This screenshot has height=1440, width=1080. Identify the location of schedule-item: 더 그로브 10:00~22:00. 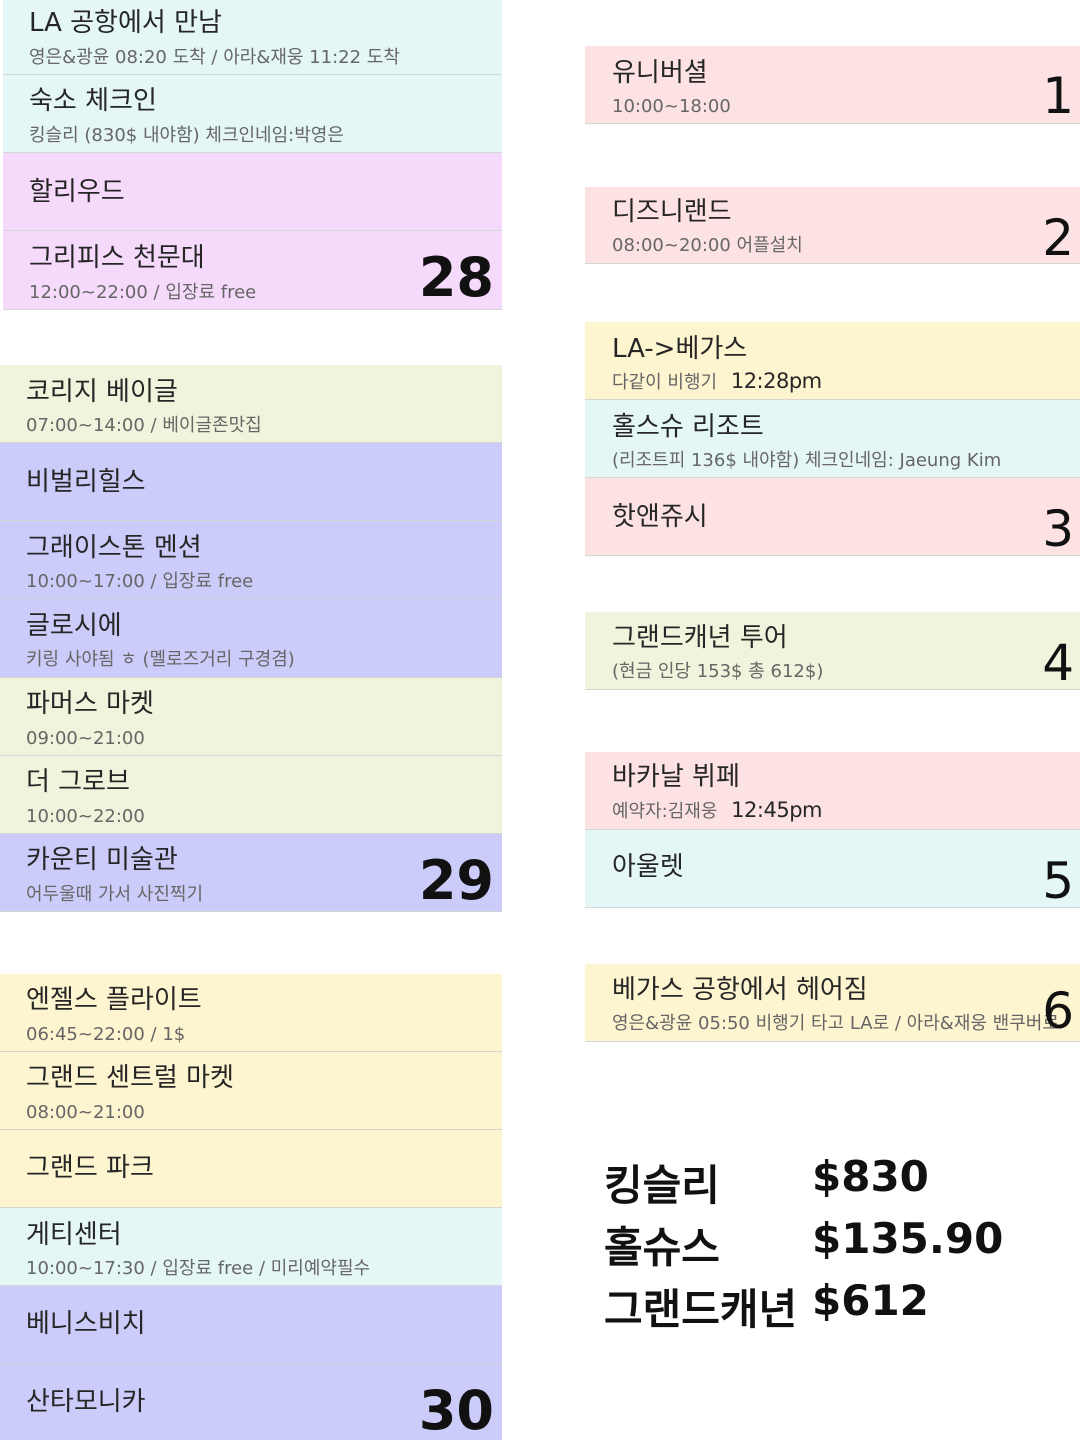
(251, 795).